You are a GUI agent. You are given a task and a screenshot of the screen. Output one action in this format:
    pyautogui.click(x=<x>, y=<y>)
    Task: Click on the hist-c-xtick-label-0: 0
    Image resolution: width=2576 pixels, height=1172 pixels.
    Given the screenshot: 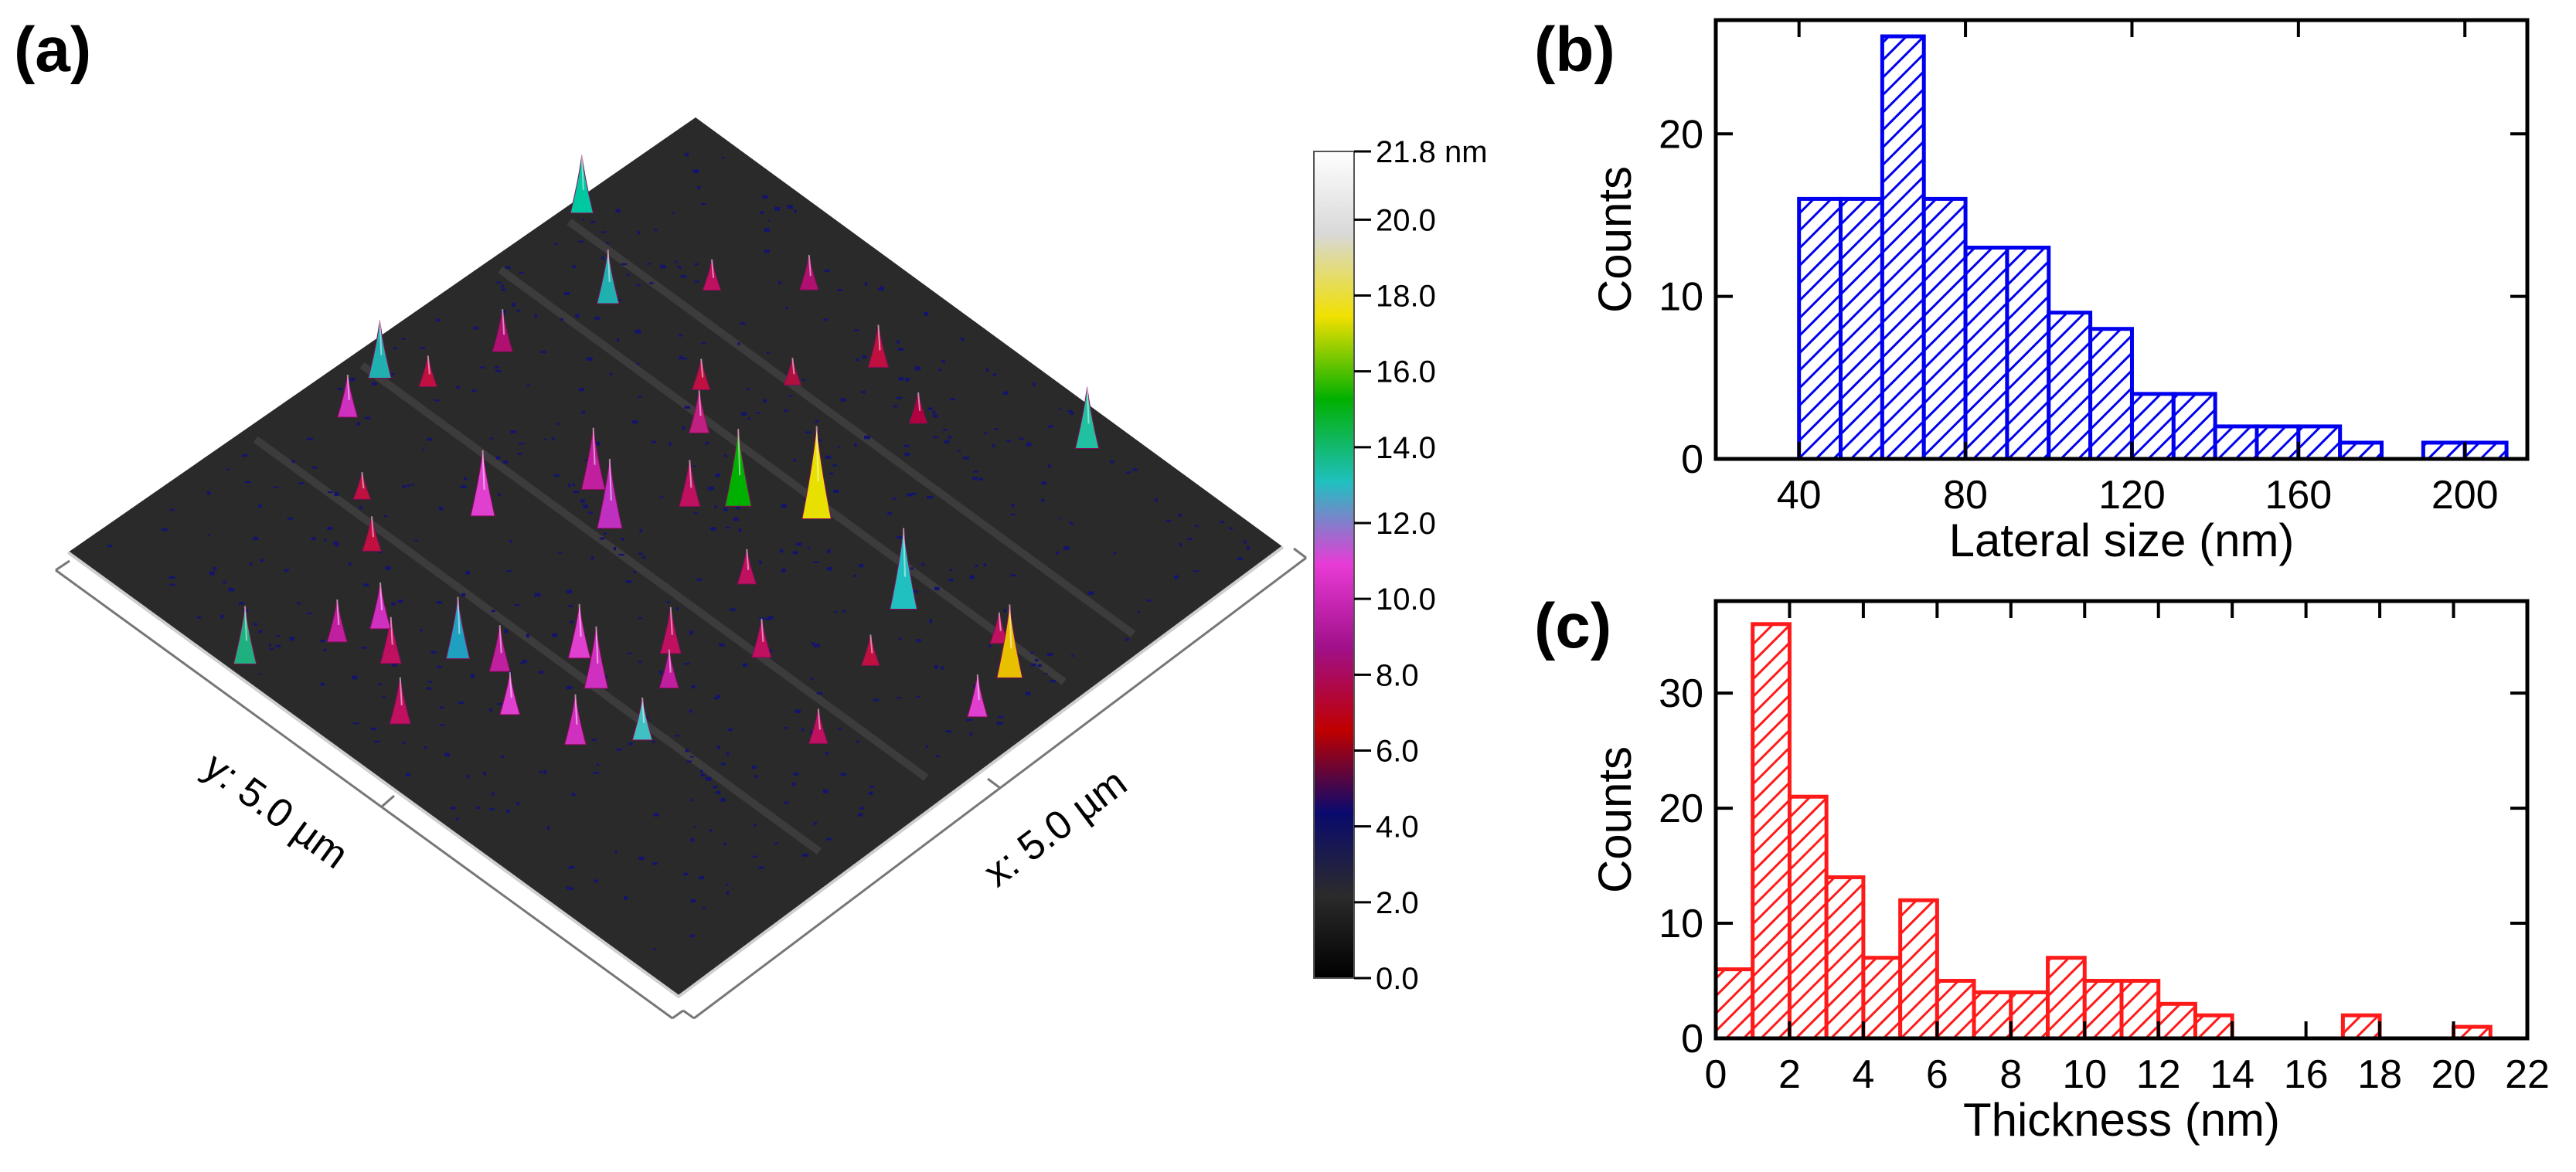 What is the action you would take?
    pyautogui.click(x=1716, y=1074)
    